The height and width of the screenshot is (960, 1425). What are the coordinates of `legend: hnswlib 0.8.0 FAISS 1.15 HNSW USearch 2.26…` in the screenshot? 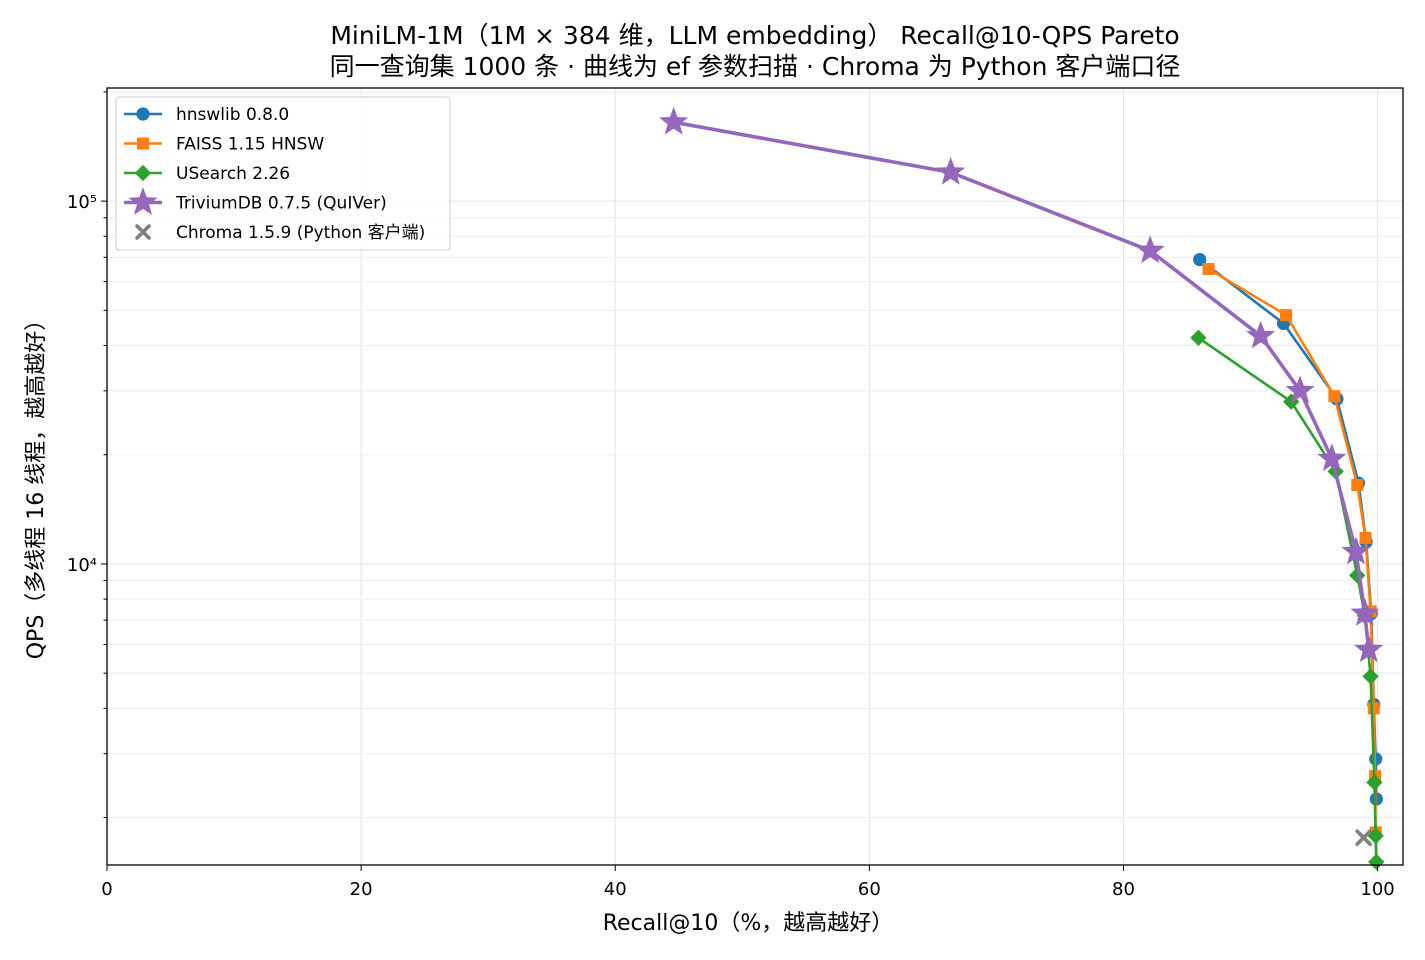 It's located at (283, 173).